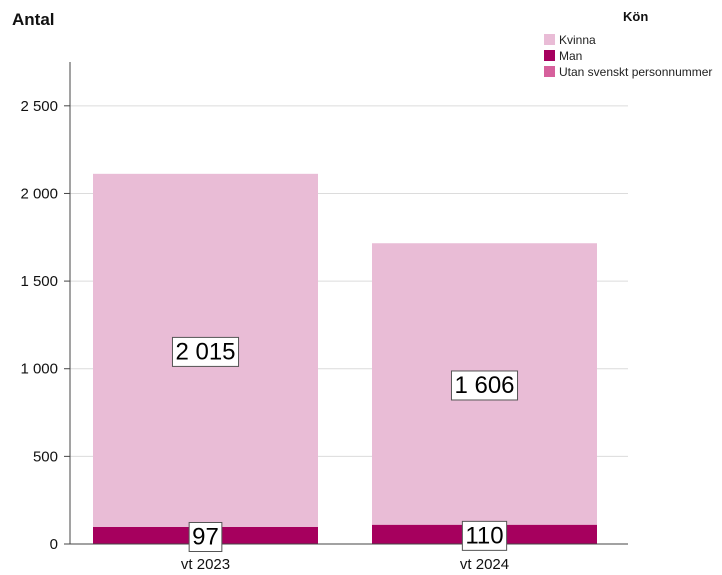  I want to click on data-label-text: 2 015, so click(205, 351).